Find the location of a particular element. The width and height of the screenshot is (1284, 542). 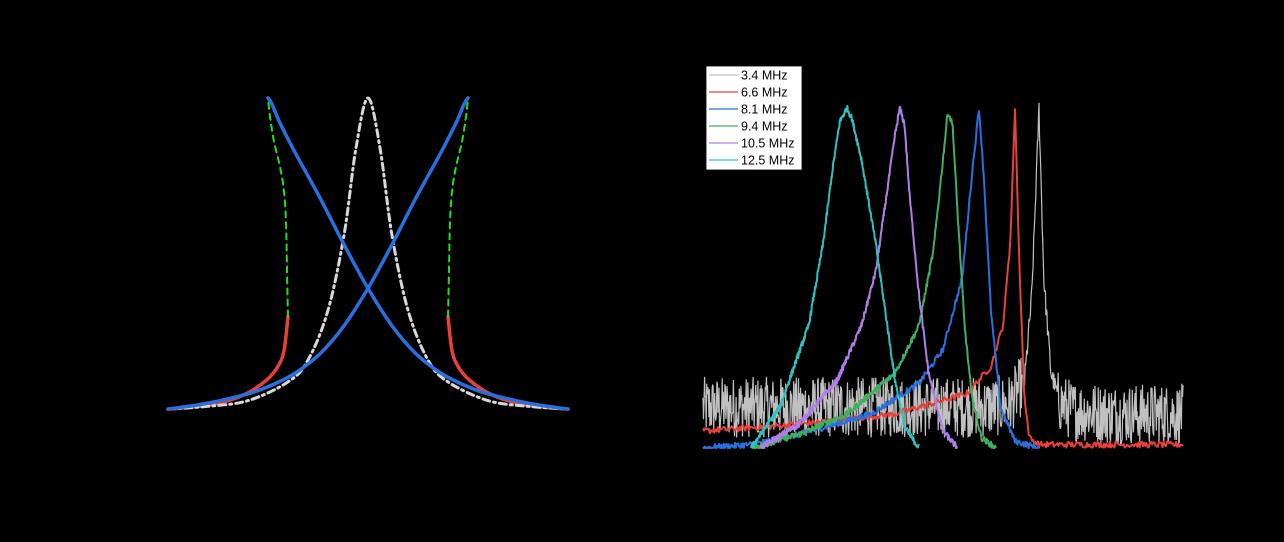

legend-label: 6.6 MHz is located at coordinates (764, 93).